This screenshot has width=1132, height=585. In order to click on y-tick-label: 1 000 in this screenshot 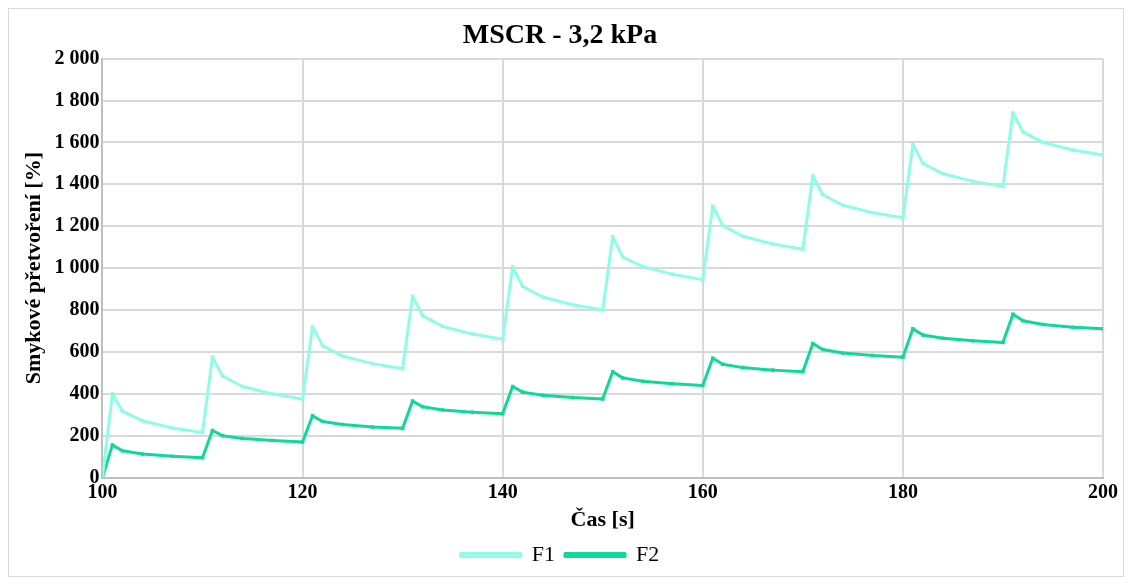, I will do `click(77, 266)`.